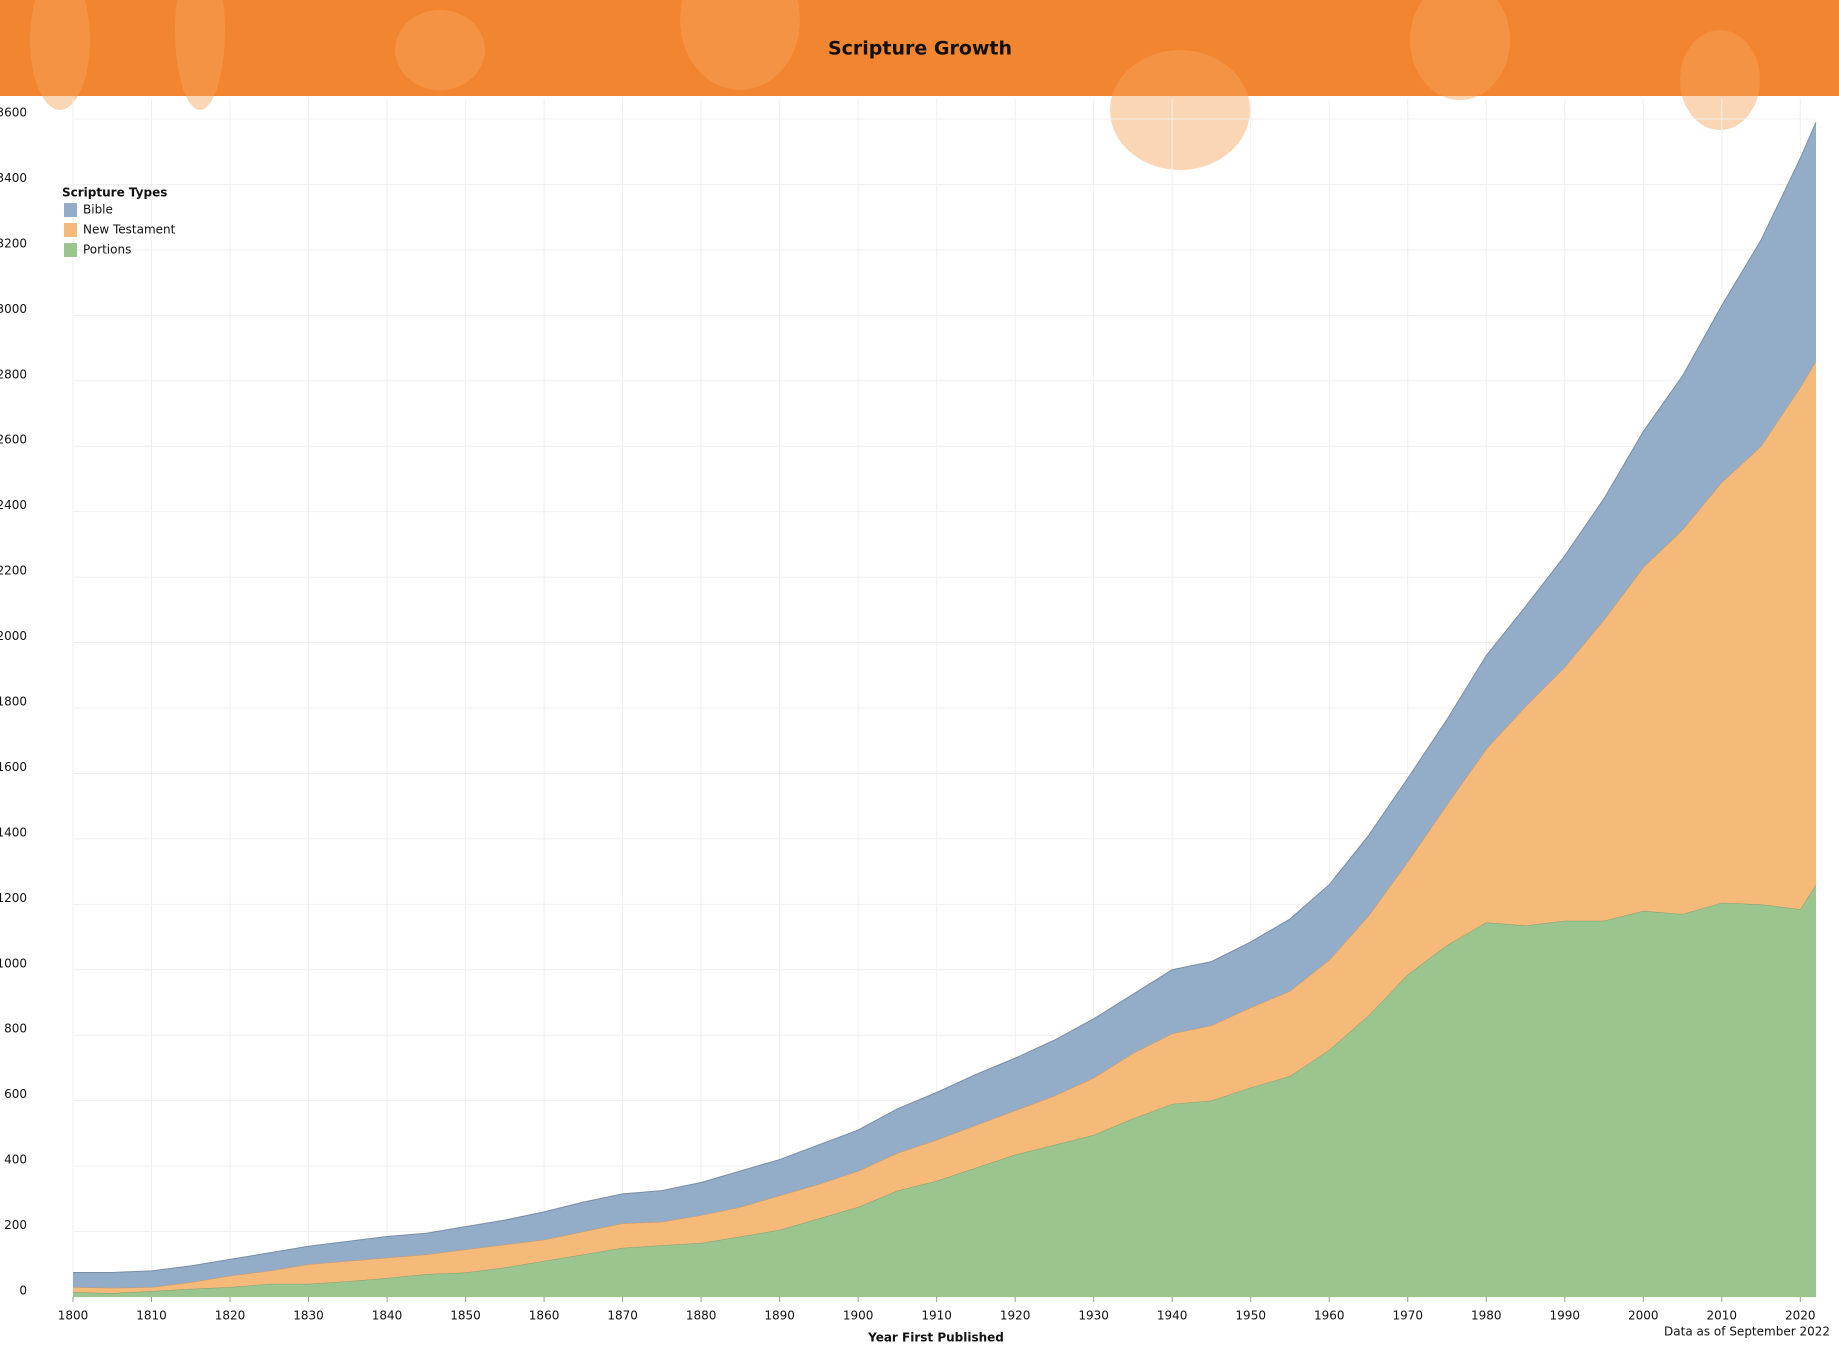  I want to click on x-tick-label: 1940, so click(1172, 1316).